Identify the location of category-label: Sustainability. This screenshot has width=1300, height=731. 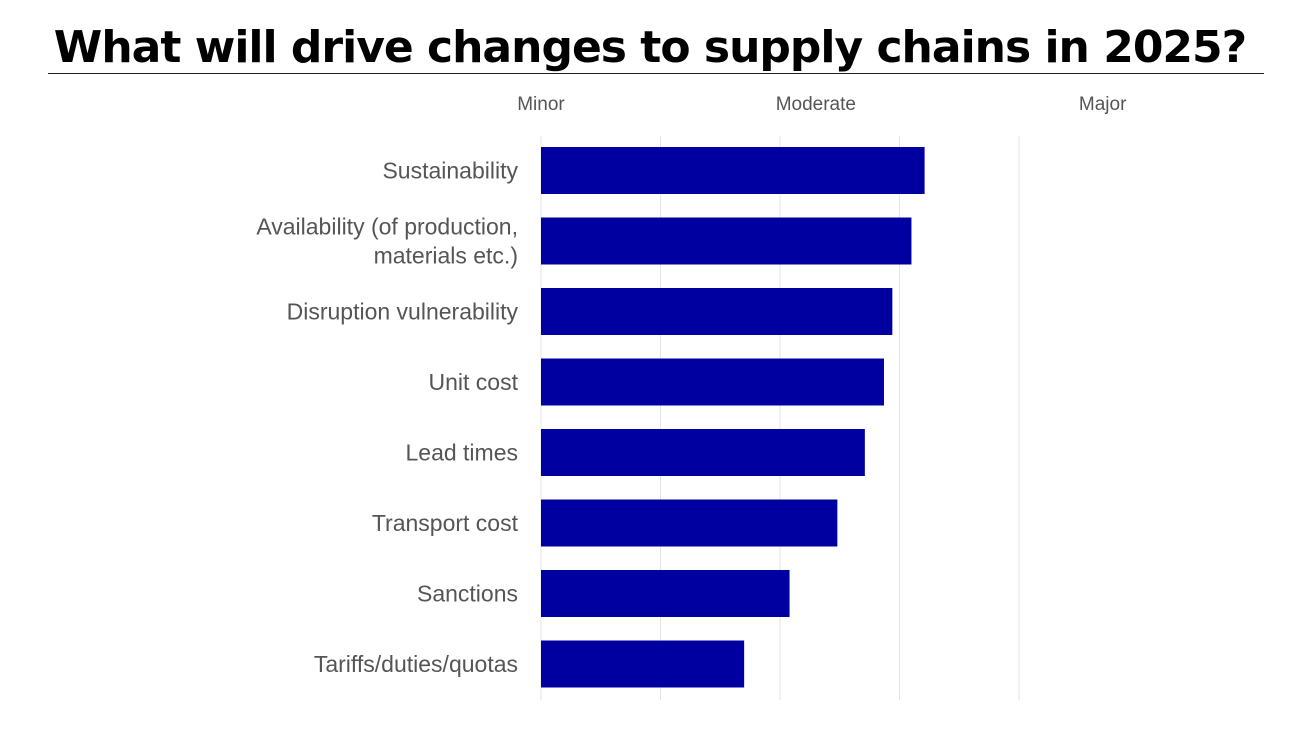
(450, 171).